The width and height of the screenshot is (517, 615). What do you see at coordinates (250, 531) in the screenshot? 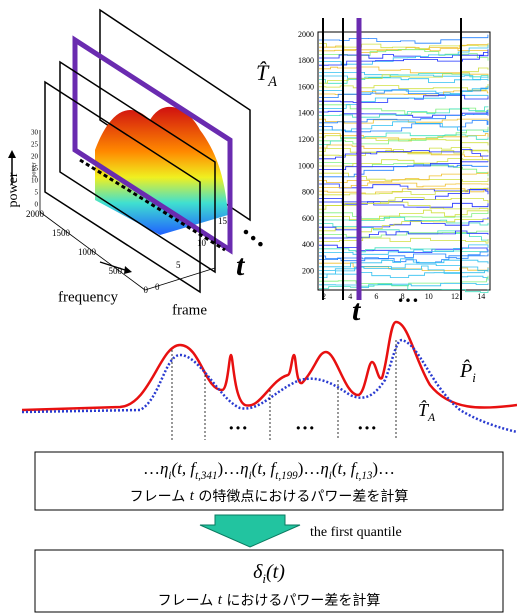
I see `arrow` at bounding box center [250, 531].